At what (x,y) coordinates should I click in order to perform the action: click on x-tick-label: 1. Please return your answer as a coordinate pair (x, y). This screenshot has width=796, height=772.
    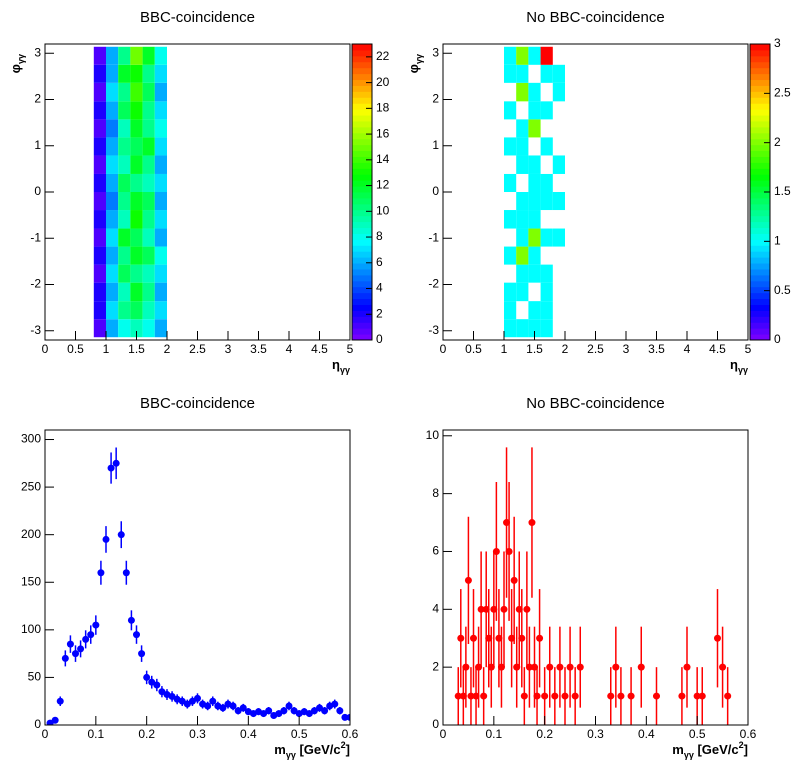
    Looking at the image, I should click on (106, 349).